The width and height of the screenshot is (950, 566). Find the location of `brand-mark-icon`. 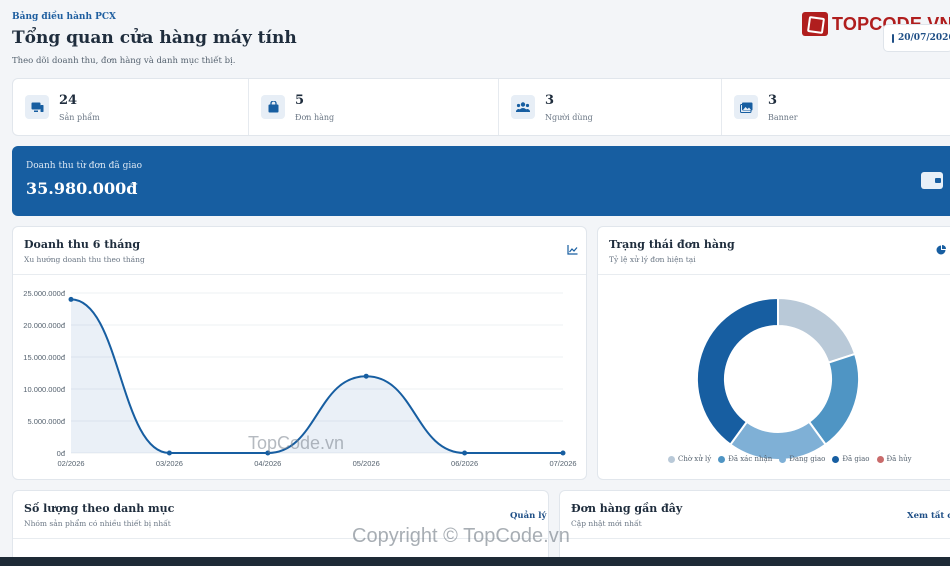

brand-mark-icon is located at coordinates (815, 24).